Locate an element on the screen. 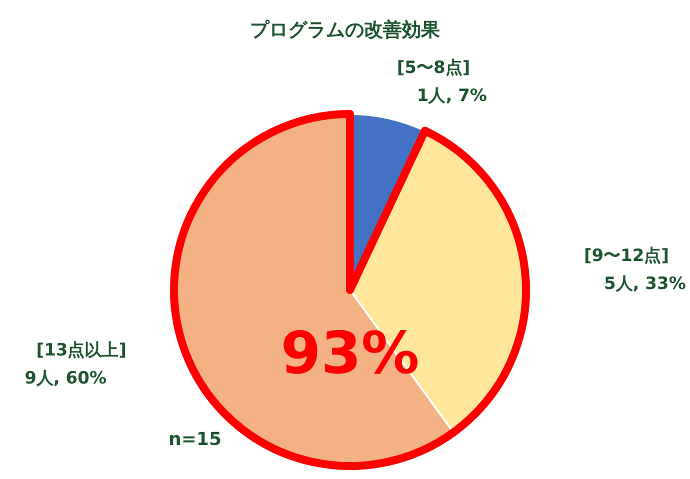 The width and height of the screenshot is (690, 479). slice-label: [13点以上] is located at coordinates (81, 350).